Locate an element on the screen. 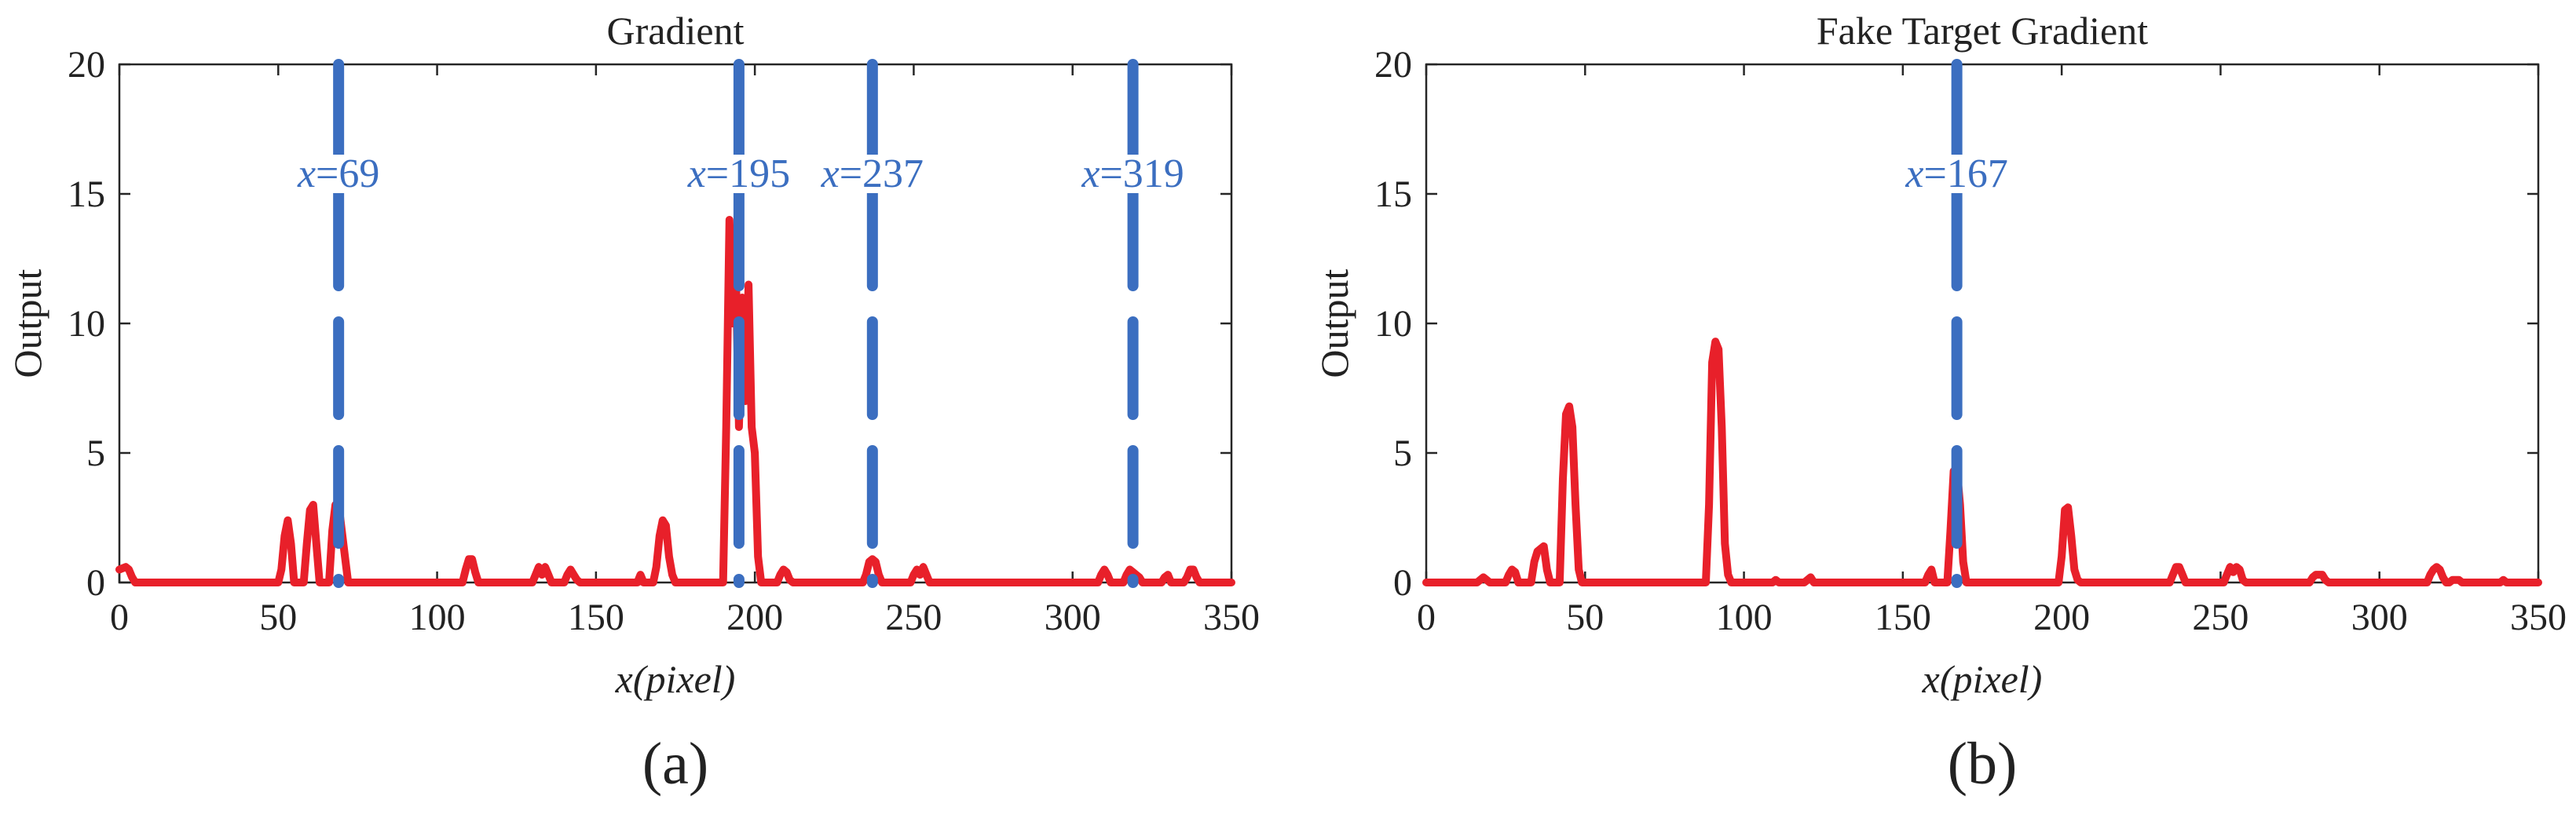  annotation-label-value: =69 is located at coordinates (348, 174).